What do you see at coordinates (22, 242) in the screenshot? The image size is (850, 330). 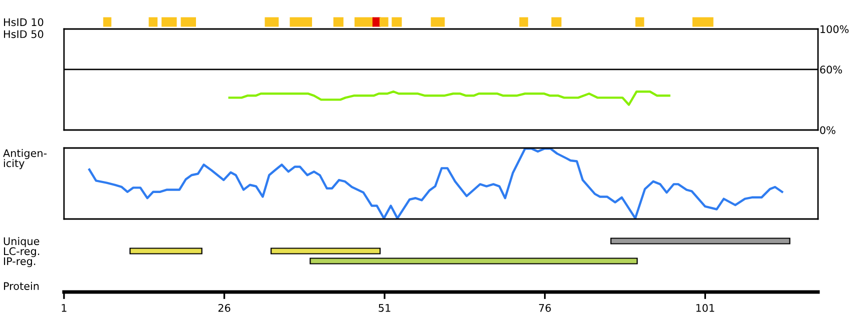 I see `y-tick-label: Unique` at bounding box center [22, 242].